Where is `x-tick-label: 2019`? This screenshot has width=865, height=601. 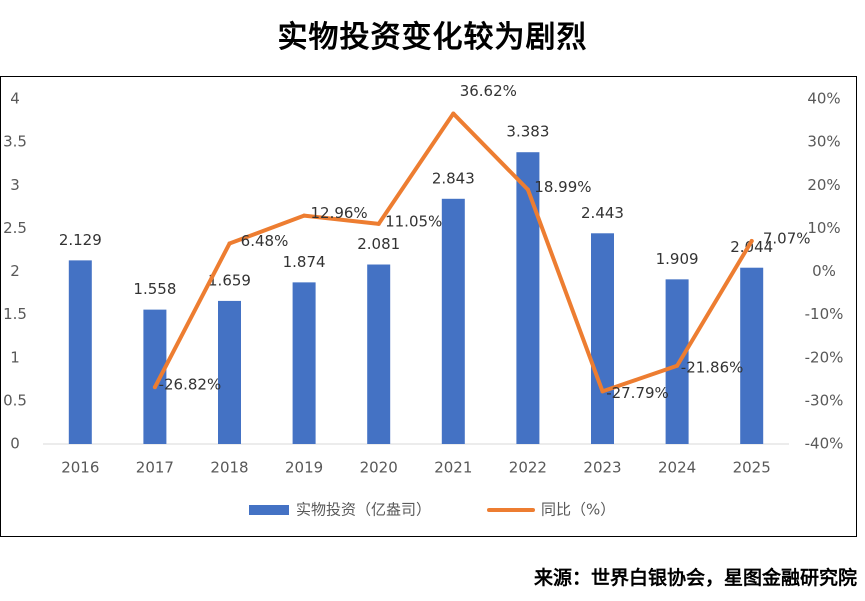
x-tick-label: 2019 is located at coordinates (304, 468).